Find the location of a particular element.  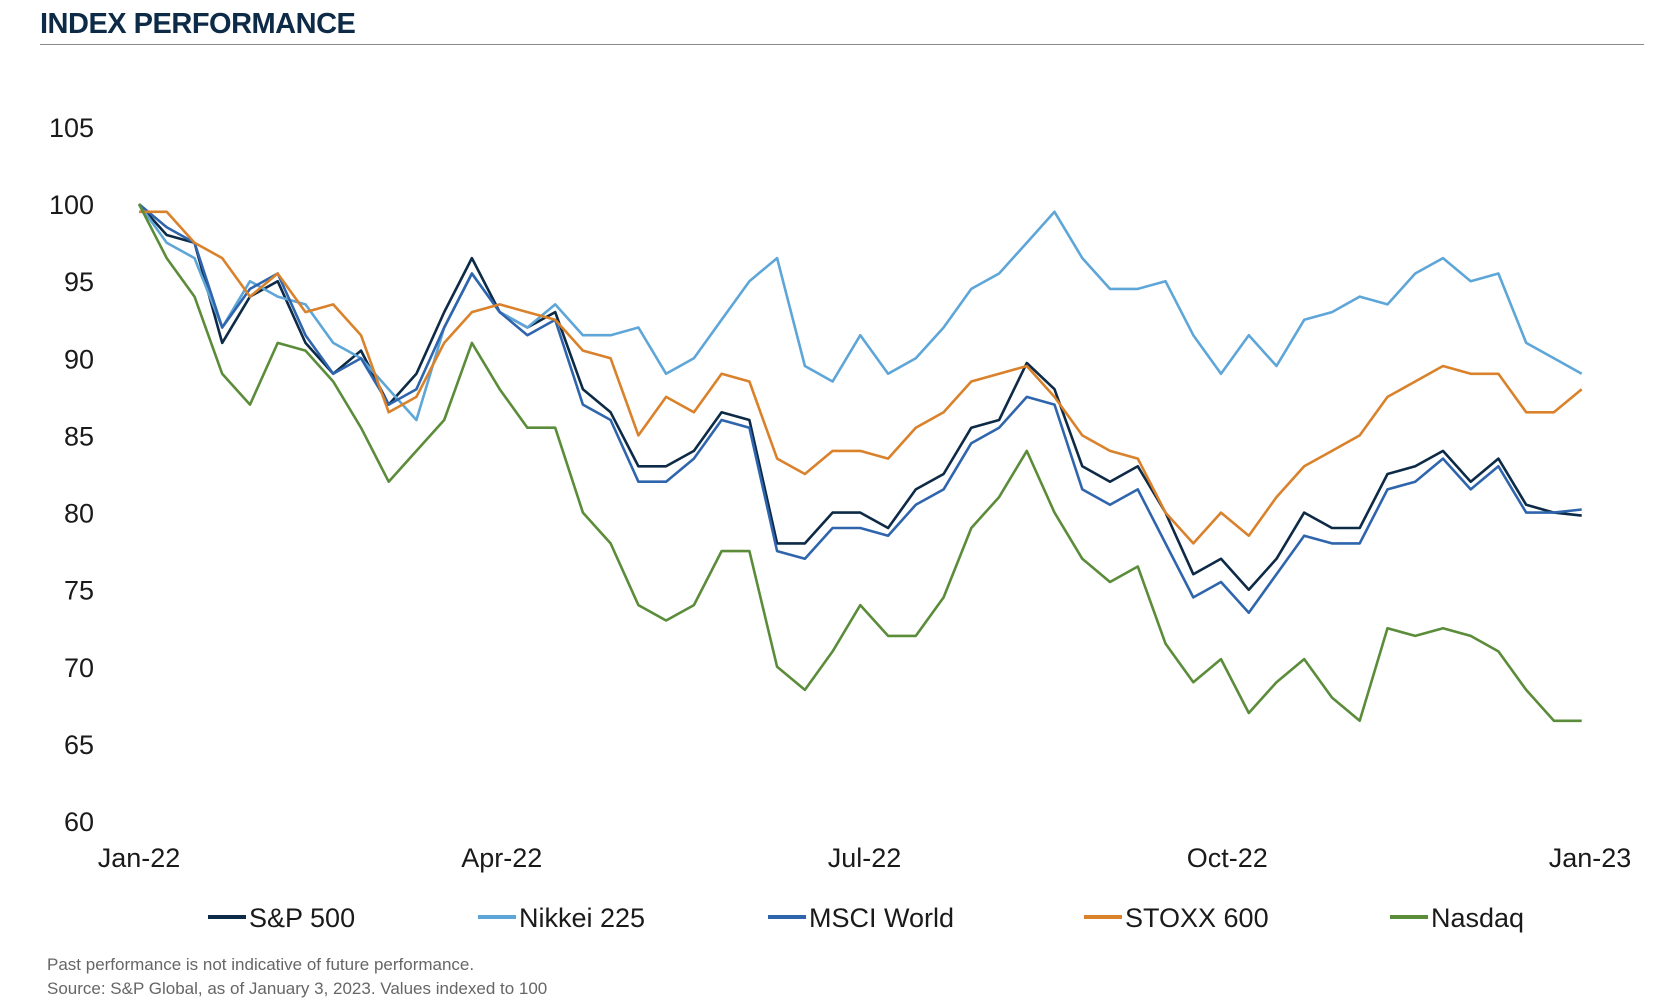

legend-item: Nasdaq is located at coordinates (1457, 918).